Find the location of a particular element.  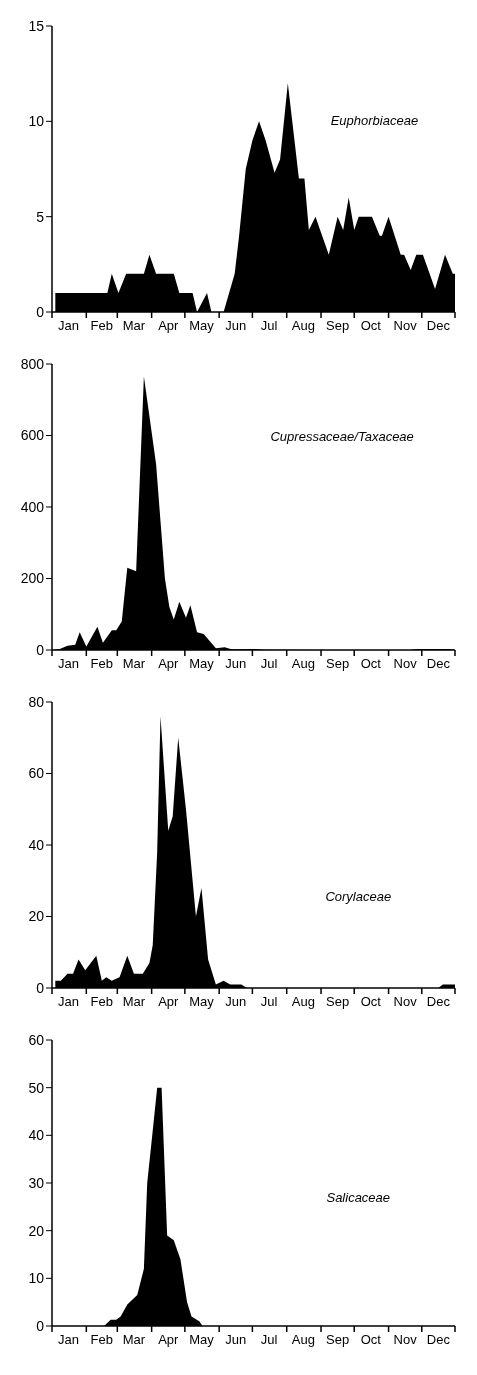

y-tick-label: 5 is located at coordinates (40, 216).